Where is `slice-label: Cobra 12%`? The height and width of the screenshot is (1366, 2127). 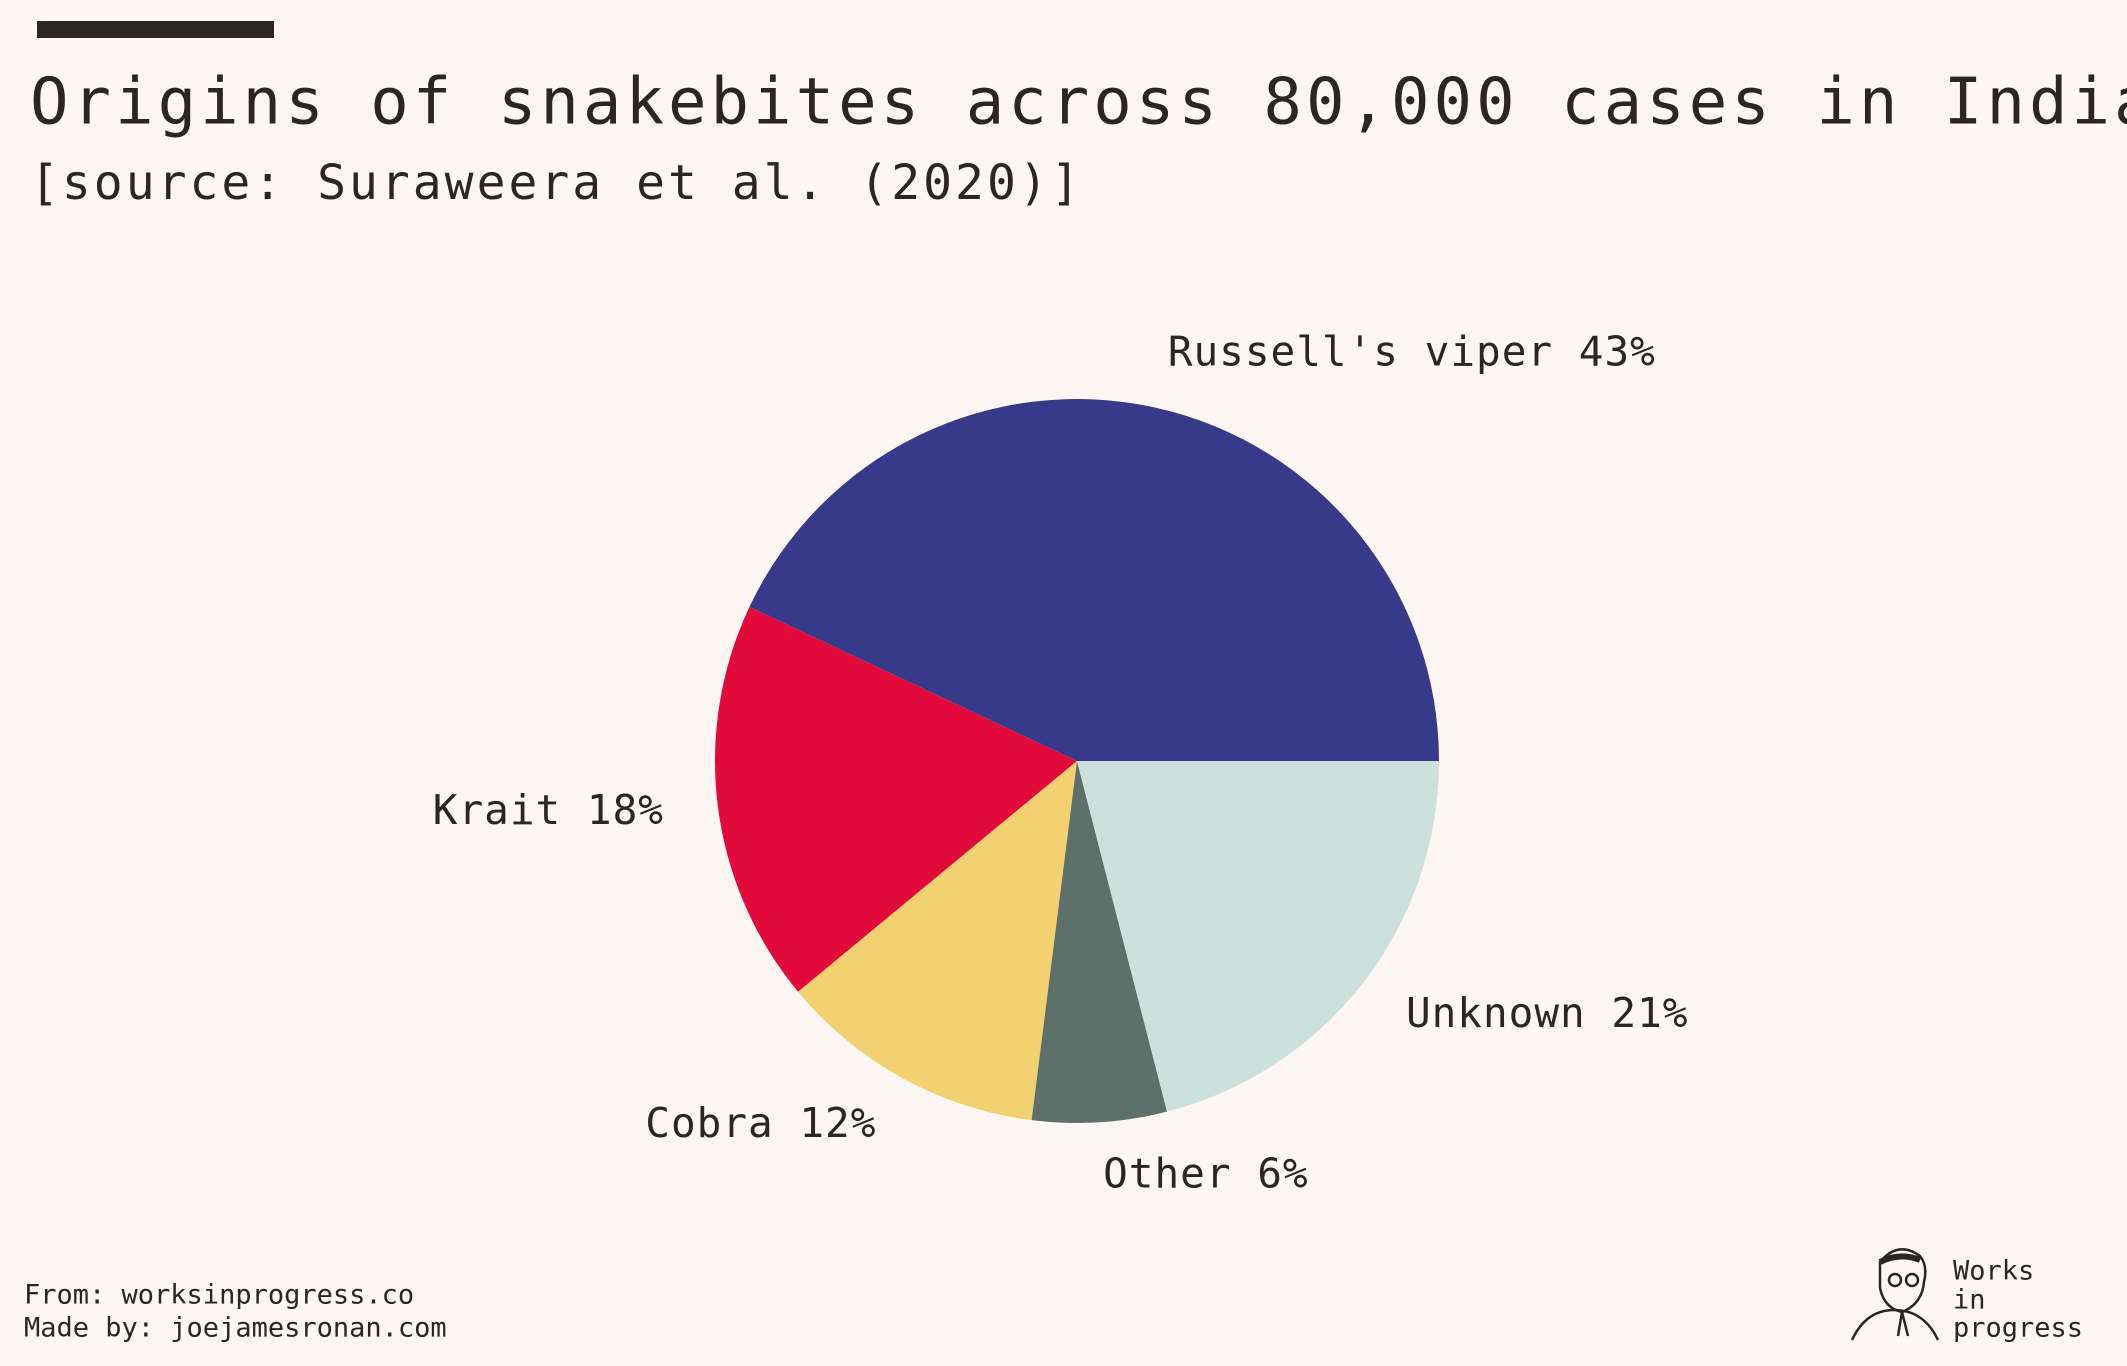
slice-label: Cobra 12% is located at coordinates (760, 1123).